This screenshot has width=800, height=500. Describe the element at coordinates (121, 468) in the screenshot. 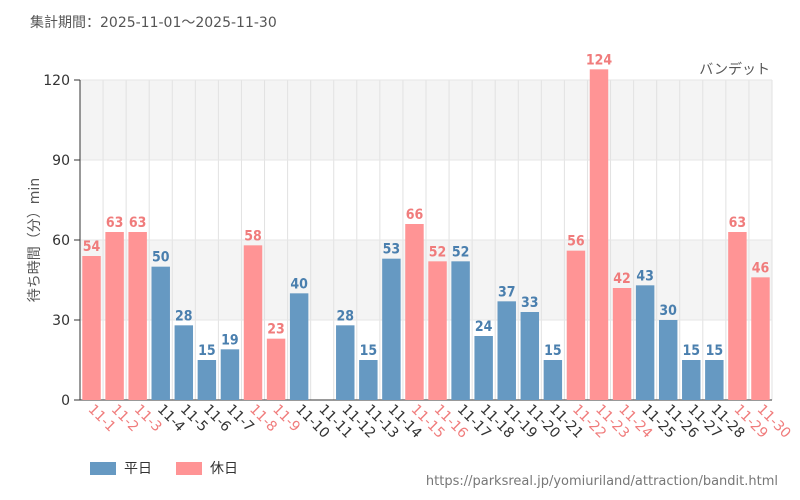

I see `legend-weekday: 平日` at that location.